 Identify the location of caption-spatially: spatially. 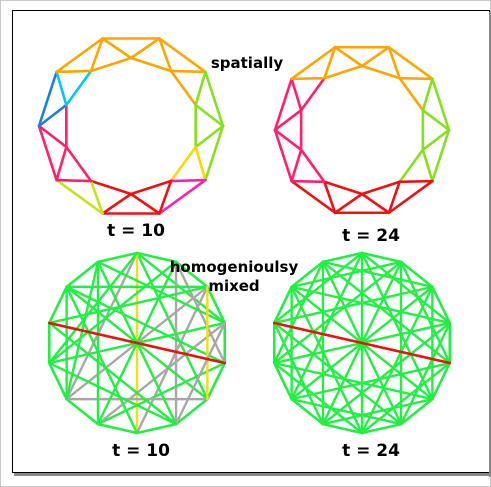
(247, 63).